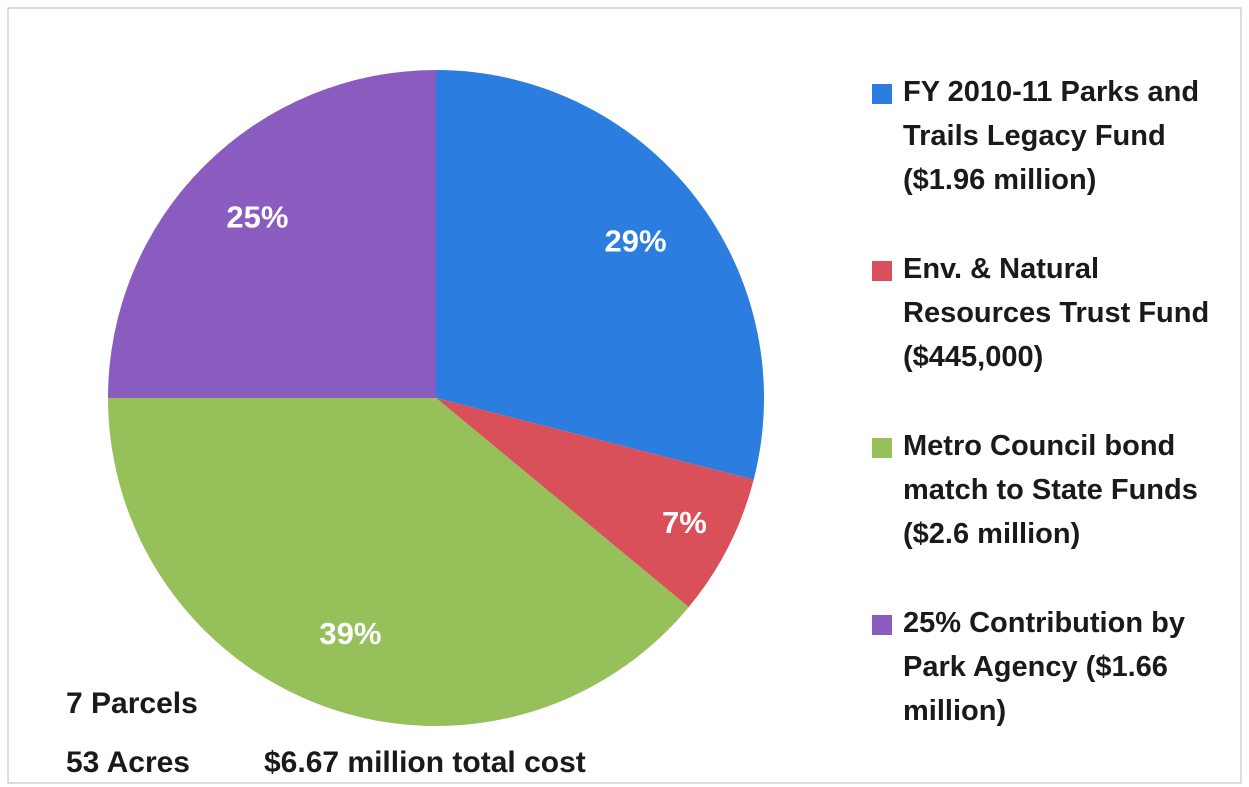 Image resolution: width=1249 pixels, height=787 pixels. Describe the element at coordinates (128, 762) in the screenshot. I see `annotation: 53 Acres` at that location.